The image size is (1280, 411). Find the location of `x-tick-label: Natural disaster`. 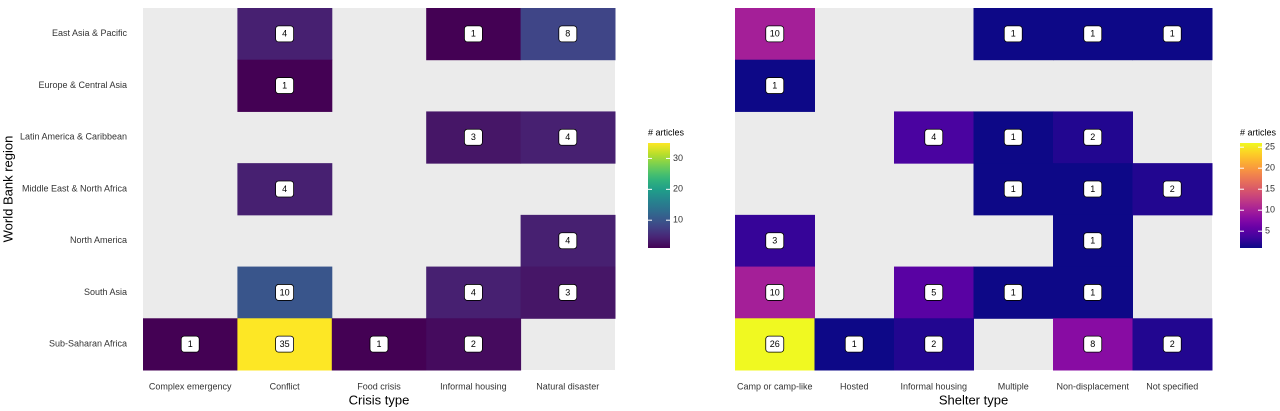

x-tick-label: Natural disaster is located at coordinates (567, 386).